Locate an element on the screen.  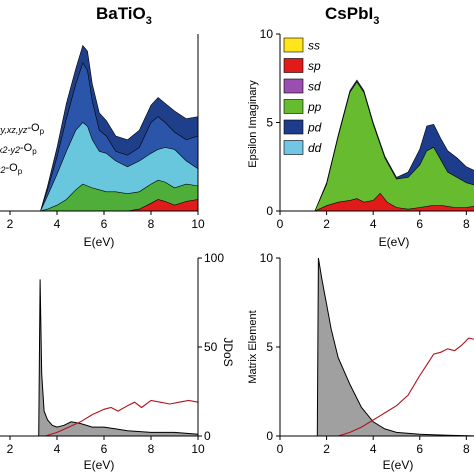
cspbi3-legend: ss sp sd pp pd dd is located at coordinates (302, 96).